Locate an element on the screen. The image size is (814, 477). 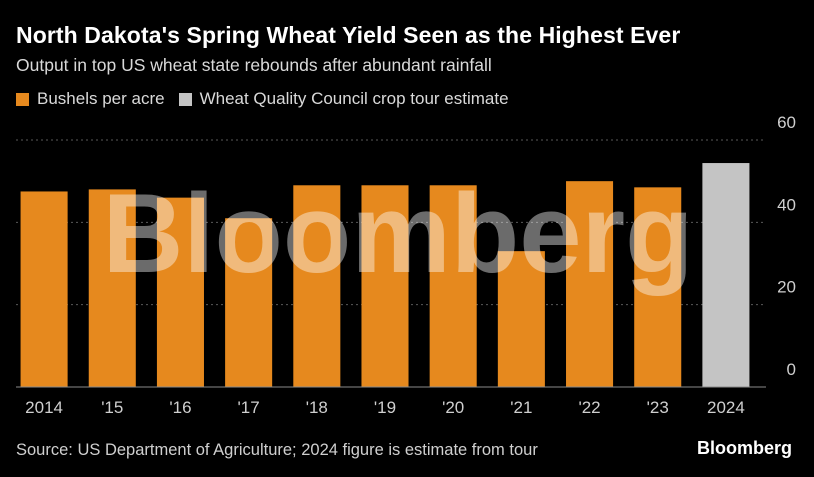
legend-item-estimate: Wheat Quality Council crop tour estimate is located at coordinates (343, 99).